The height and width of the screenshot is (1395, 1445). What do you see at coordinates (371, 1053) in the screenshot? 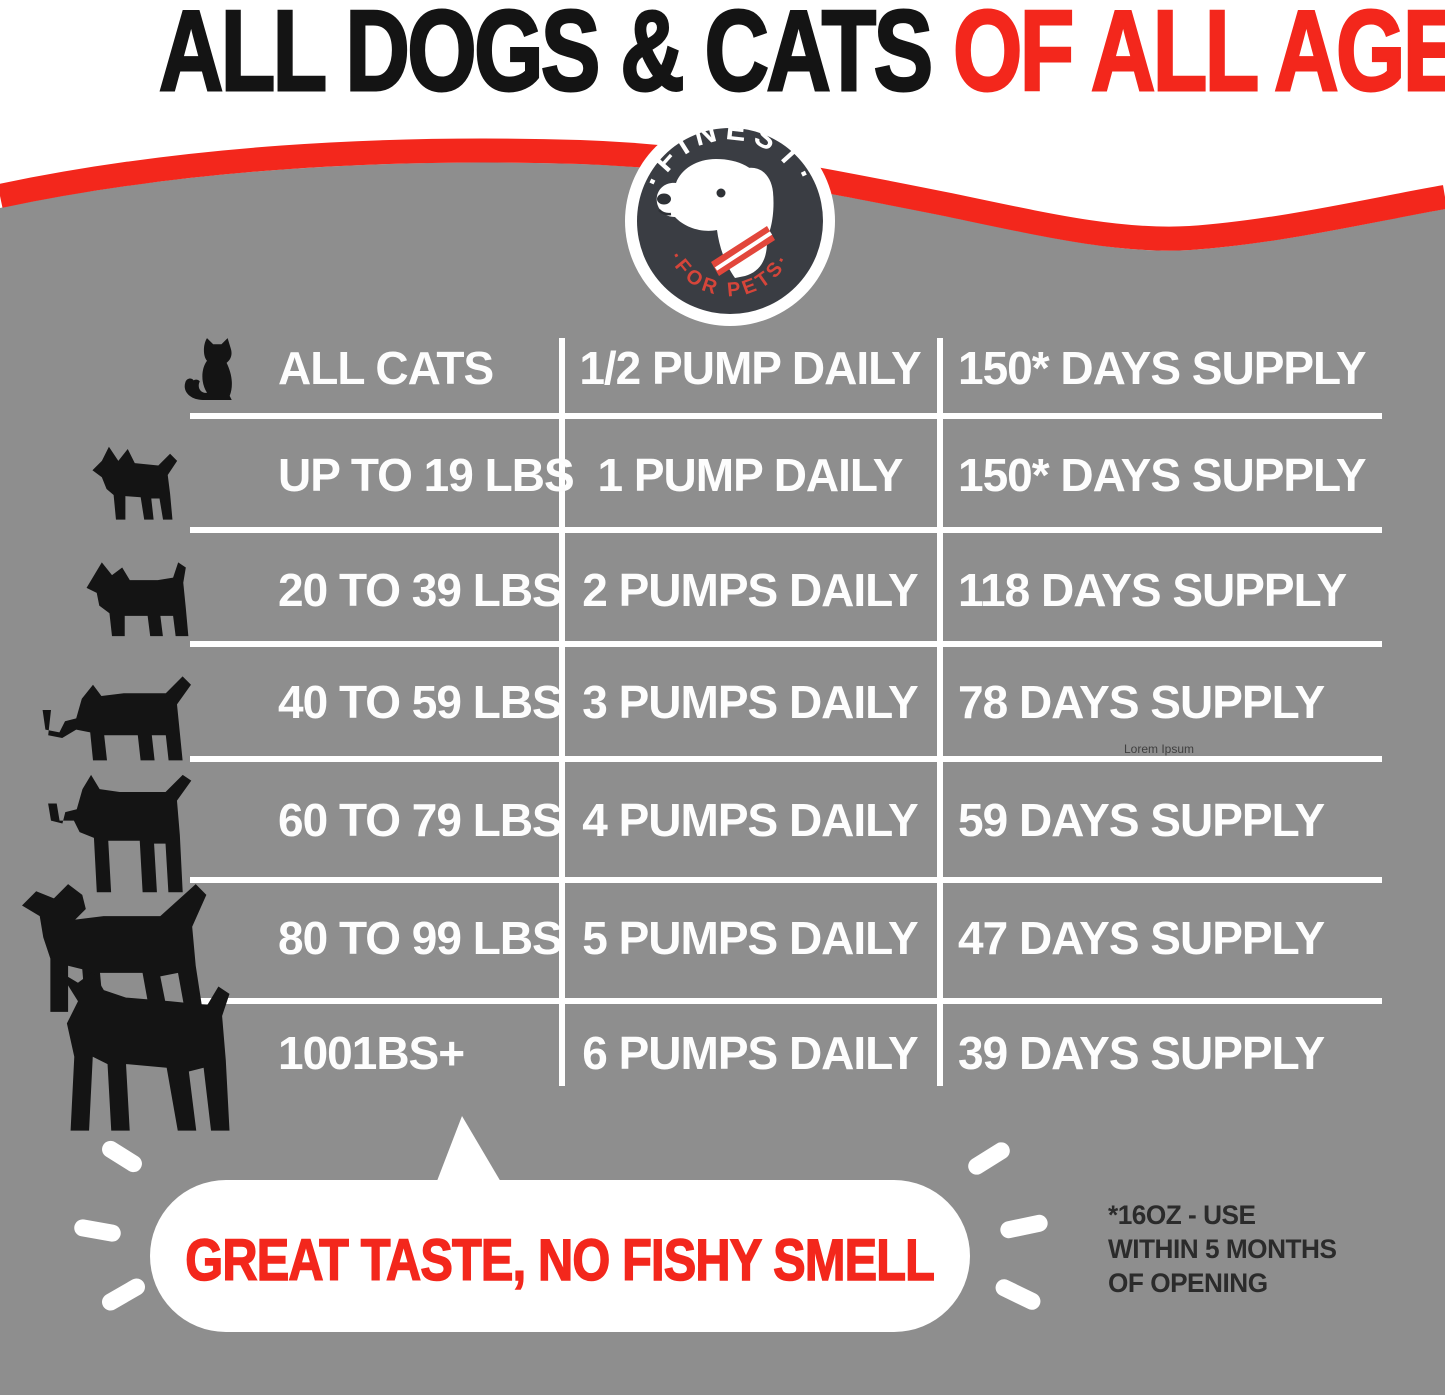
I see `weight-label: 1001BS+` at bounding box center [371, 1053].